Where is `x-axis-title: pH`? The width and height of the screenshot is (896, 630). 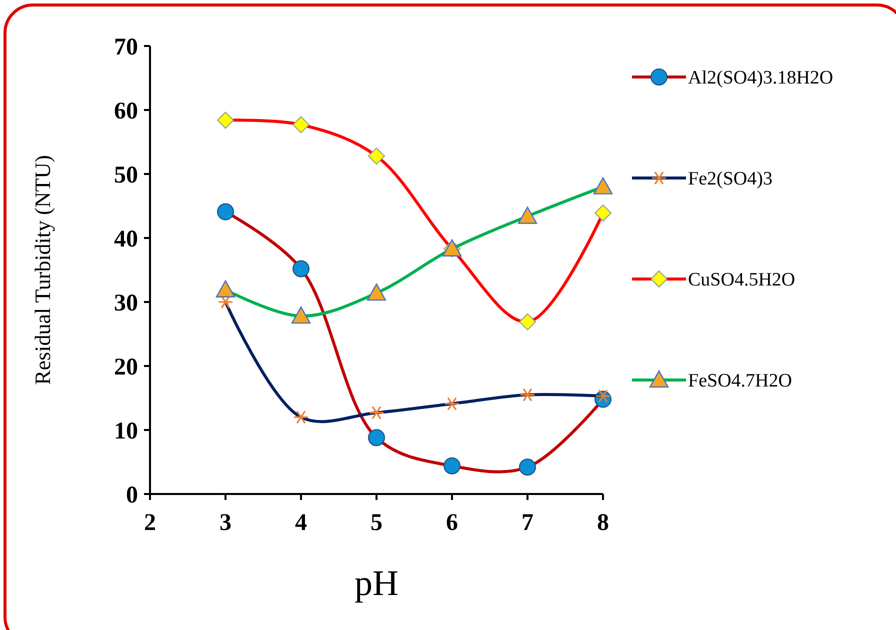 x-axis-title: pH is located at coordinates (376, 583).